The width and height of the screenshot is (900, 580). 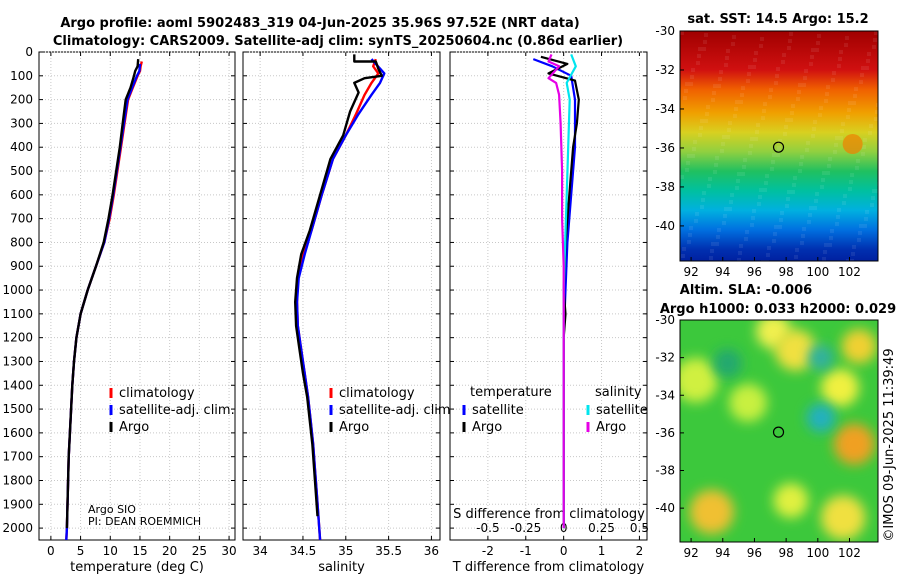 What do you see at coordinates (779, 146) in the screenshot?
I see `map-frame` at bounding box center [779, 146].